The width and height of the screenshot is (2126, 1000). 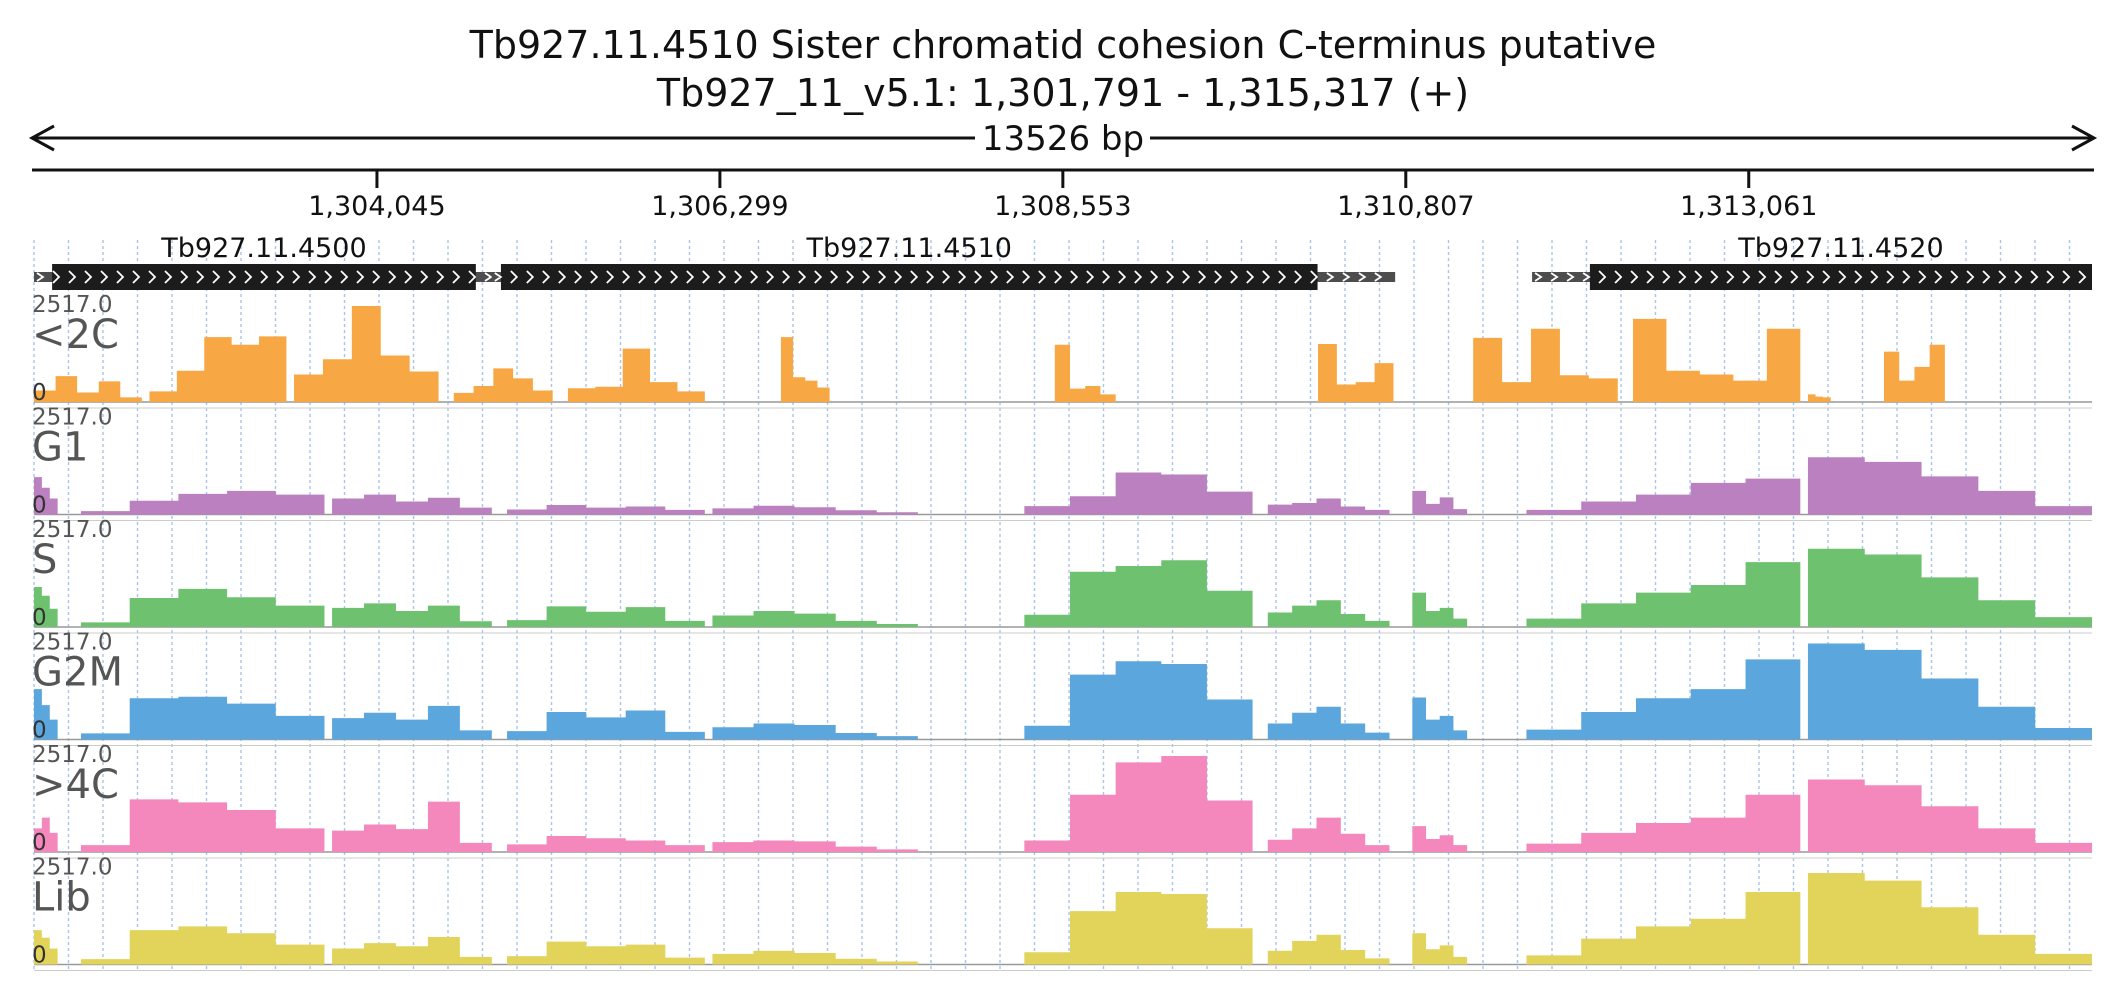 What do you see at coordinates (60, 448) in the screenshot?
I see `track-name: G1` at bounding box center [60, 448].